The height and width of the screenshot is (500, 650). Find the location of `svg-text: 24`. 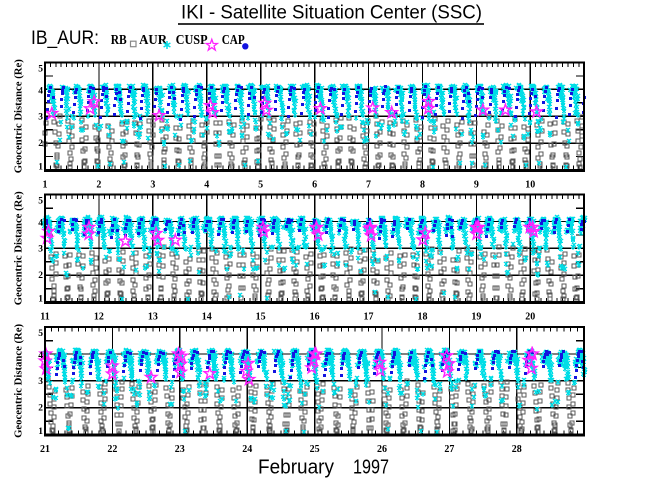

svg-text: 24 is located at coordinates (247, 449).